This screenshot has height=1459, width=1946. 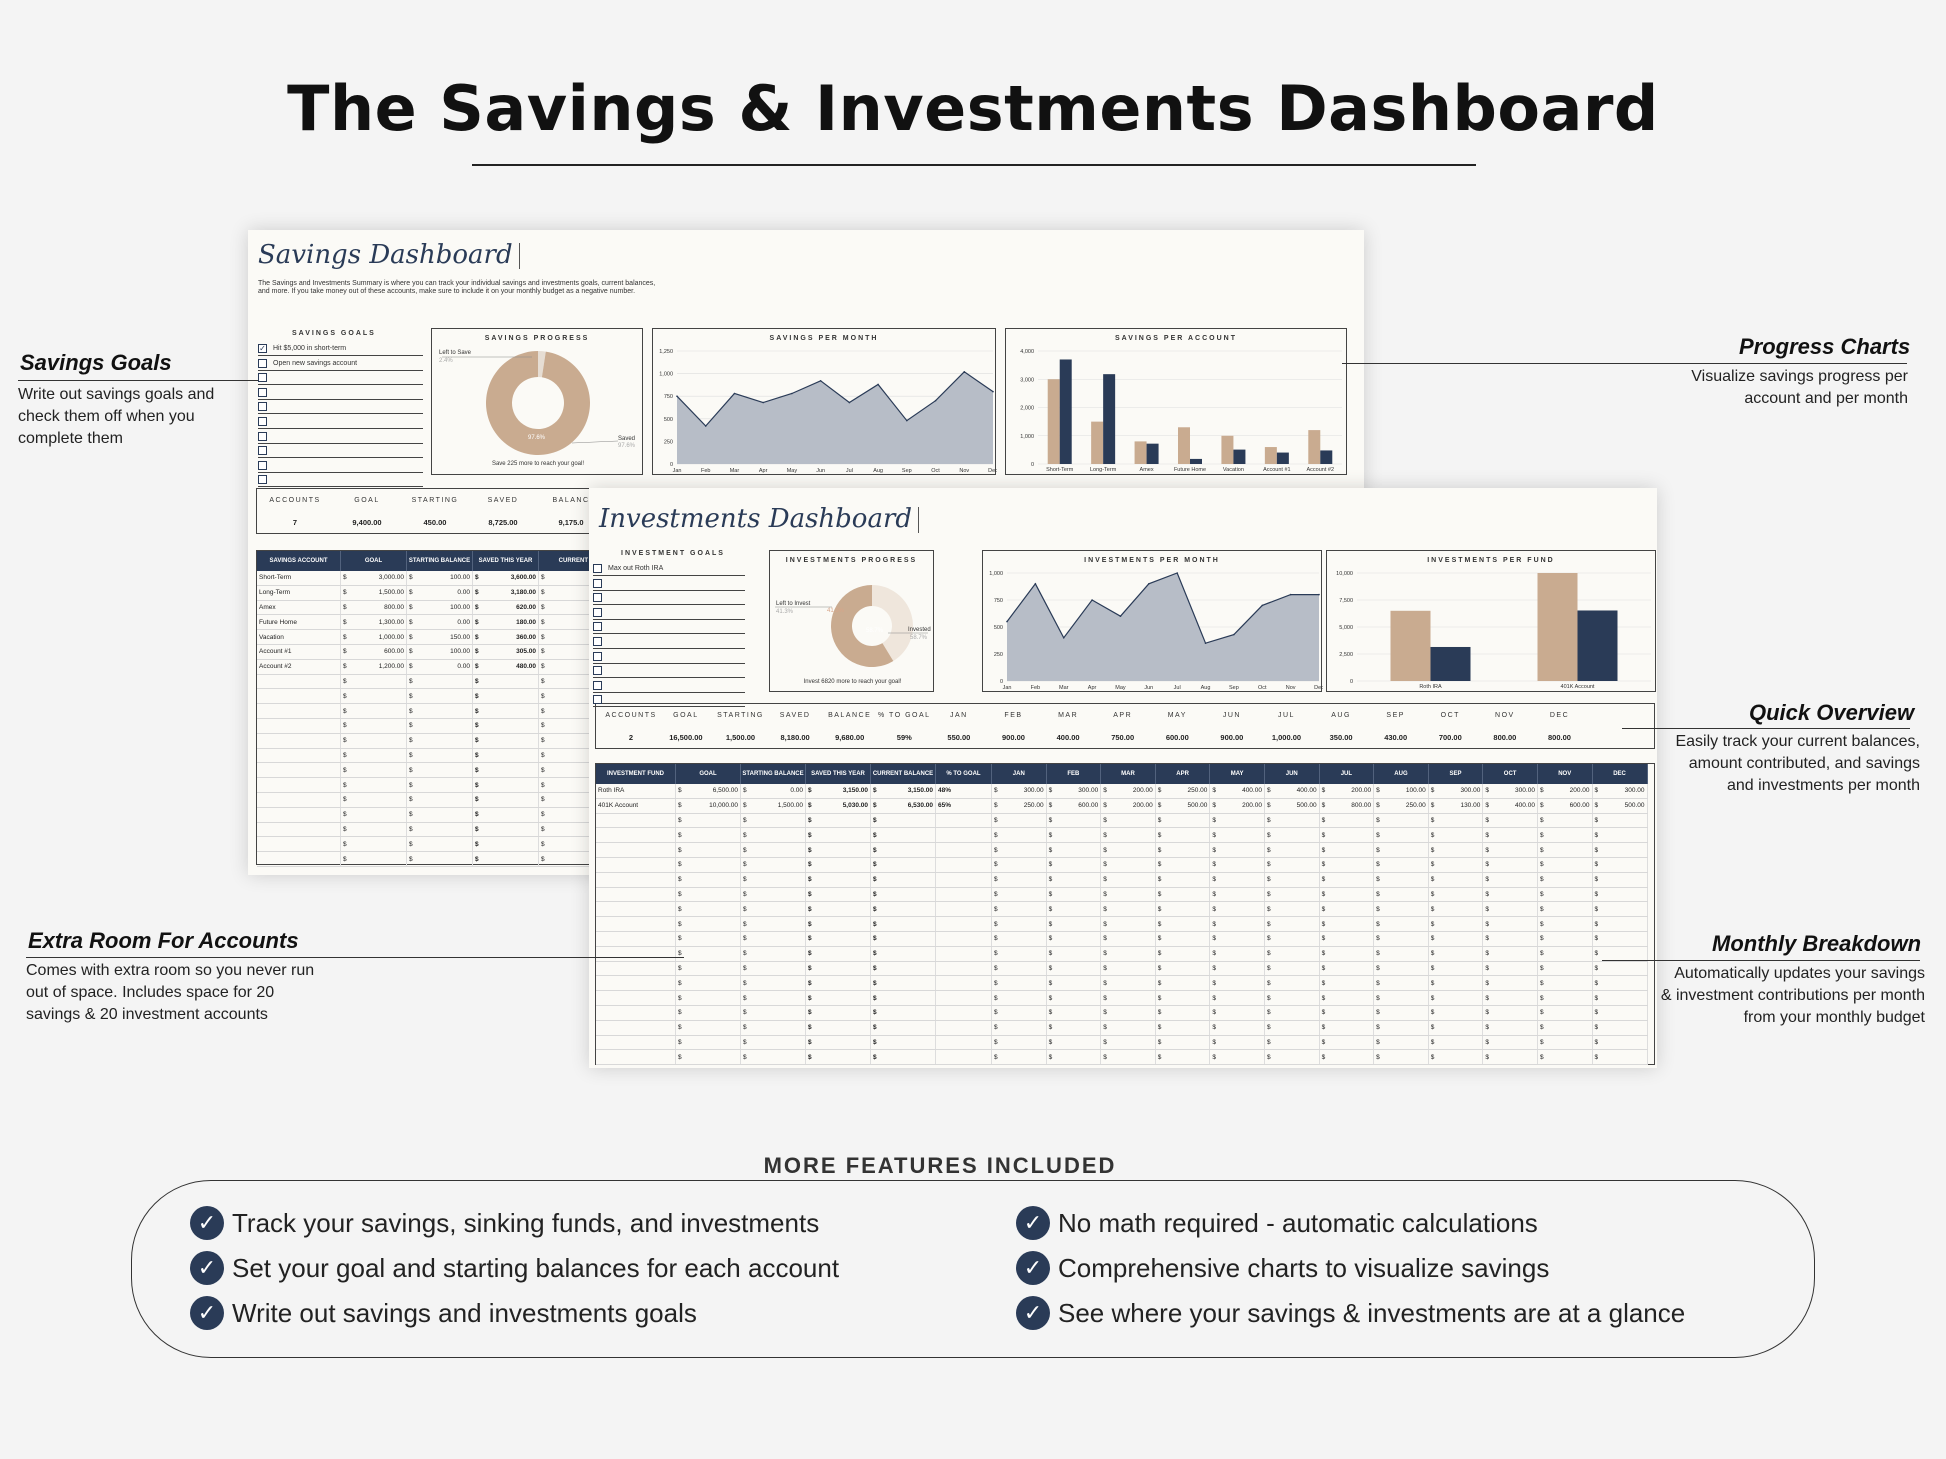 What do you see at coordinates (666, 352) in the screenshot?
I see `y-tick-label: 1,250` at bounding box center [666, 352].